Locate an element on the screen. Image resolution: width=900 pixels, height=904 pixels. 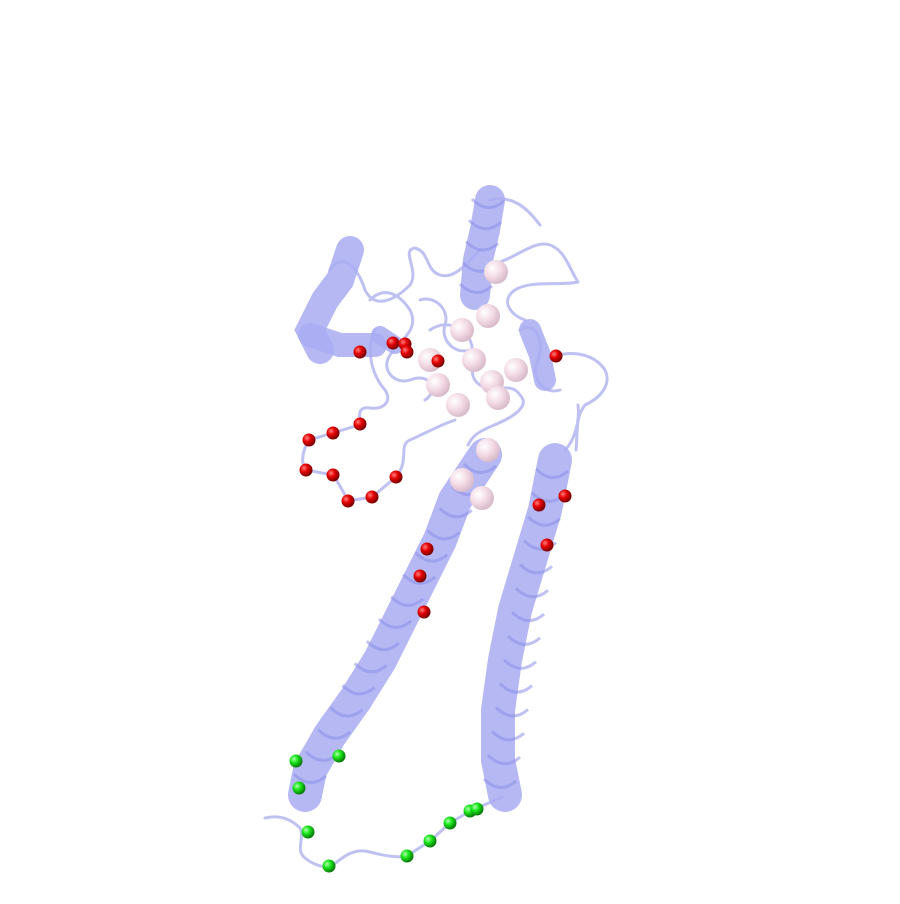
coil-upper-left is located at coordinates (401, 346).